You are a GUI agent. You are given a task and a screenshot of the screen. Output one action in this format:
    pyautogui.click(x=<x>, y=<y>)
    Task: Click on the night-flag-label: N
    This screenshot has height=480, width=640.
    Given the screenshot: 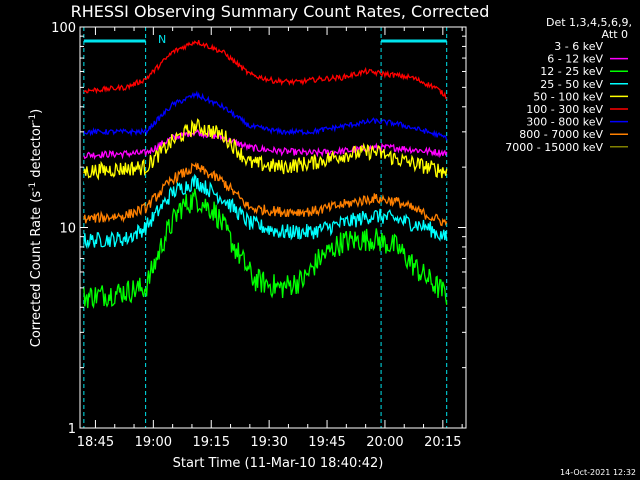 What is the action you would take?
    pyautogui.click(x=162, y=39)
    